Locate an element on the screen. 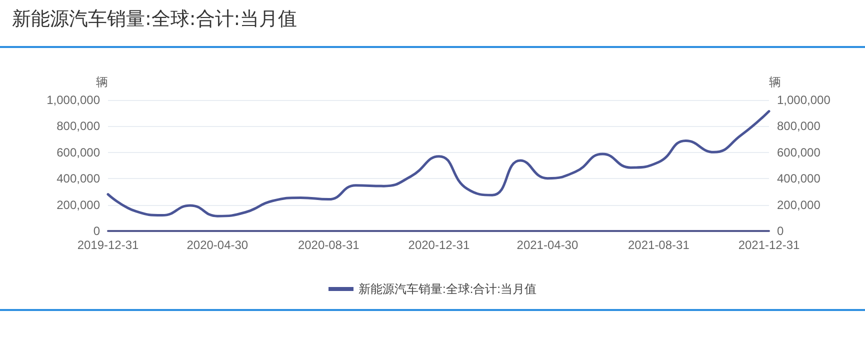  y-tick-label: 200,000 is located at coordinates (78, 205).